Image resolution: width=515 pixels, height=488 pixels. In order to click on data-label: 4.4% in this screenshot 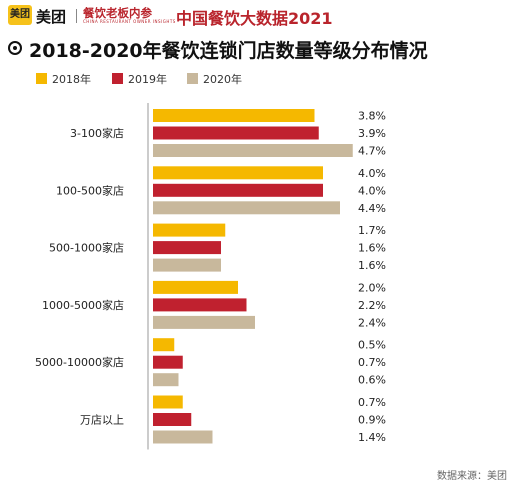, I will do `click(372, 208)`.